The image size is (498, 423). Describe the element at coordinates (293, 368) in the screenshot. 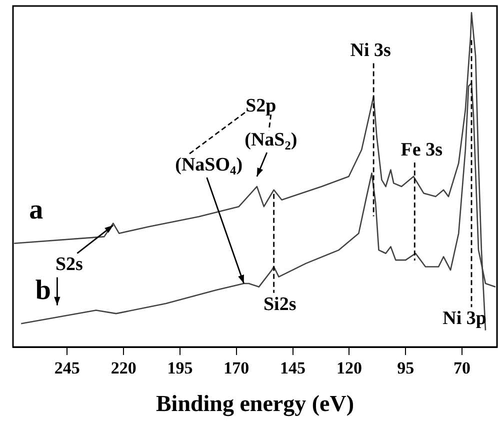

I see `x-tick-label: 145` at that location.